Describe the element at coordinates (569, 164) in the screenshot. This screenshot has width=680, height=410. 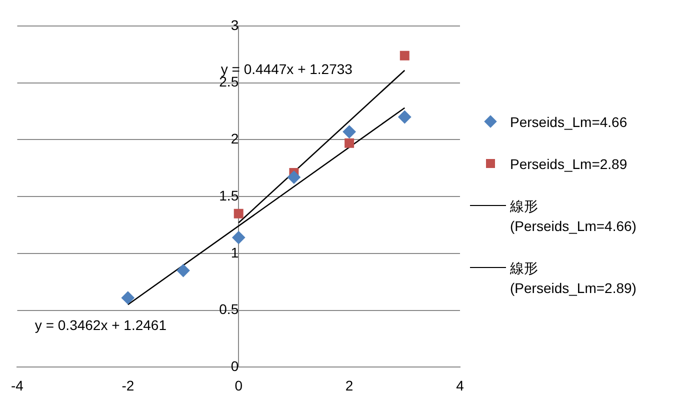
I see `legend-label: Perseids_Lm=2.89` at that location.